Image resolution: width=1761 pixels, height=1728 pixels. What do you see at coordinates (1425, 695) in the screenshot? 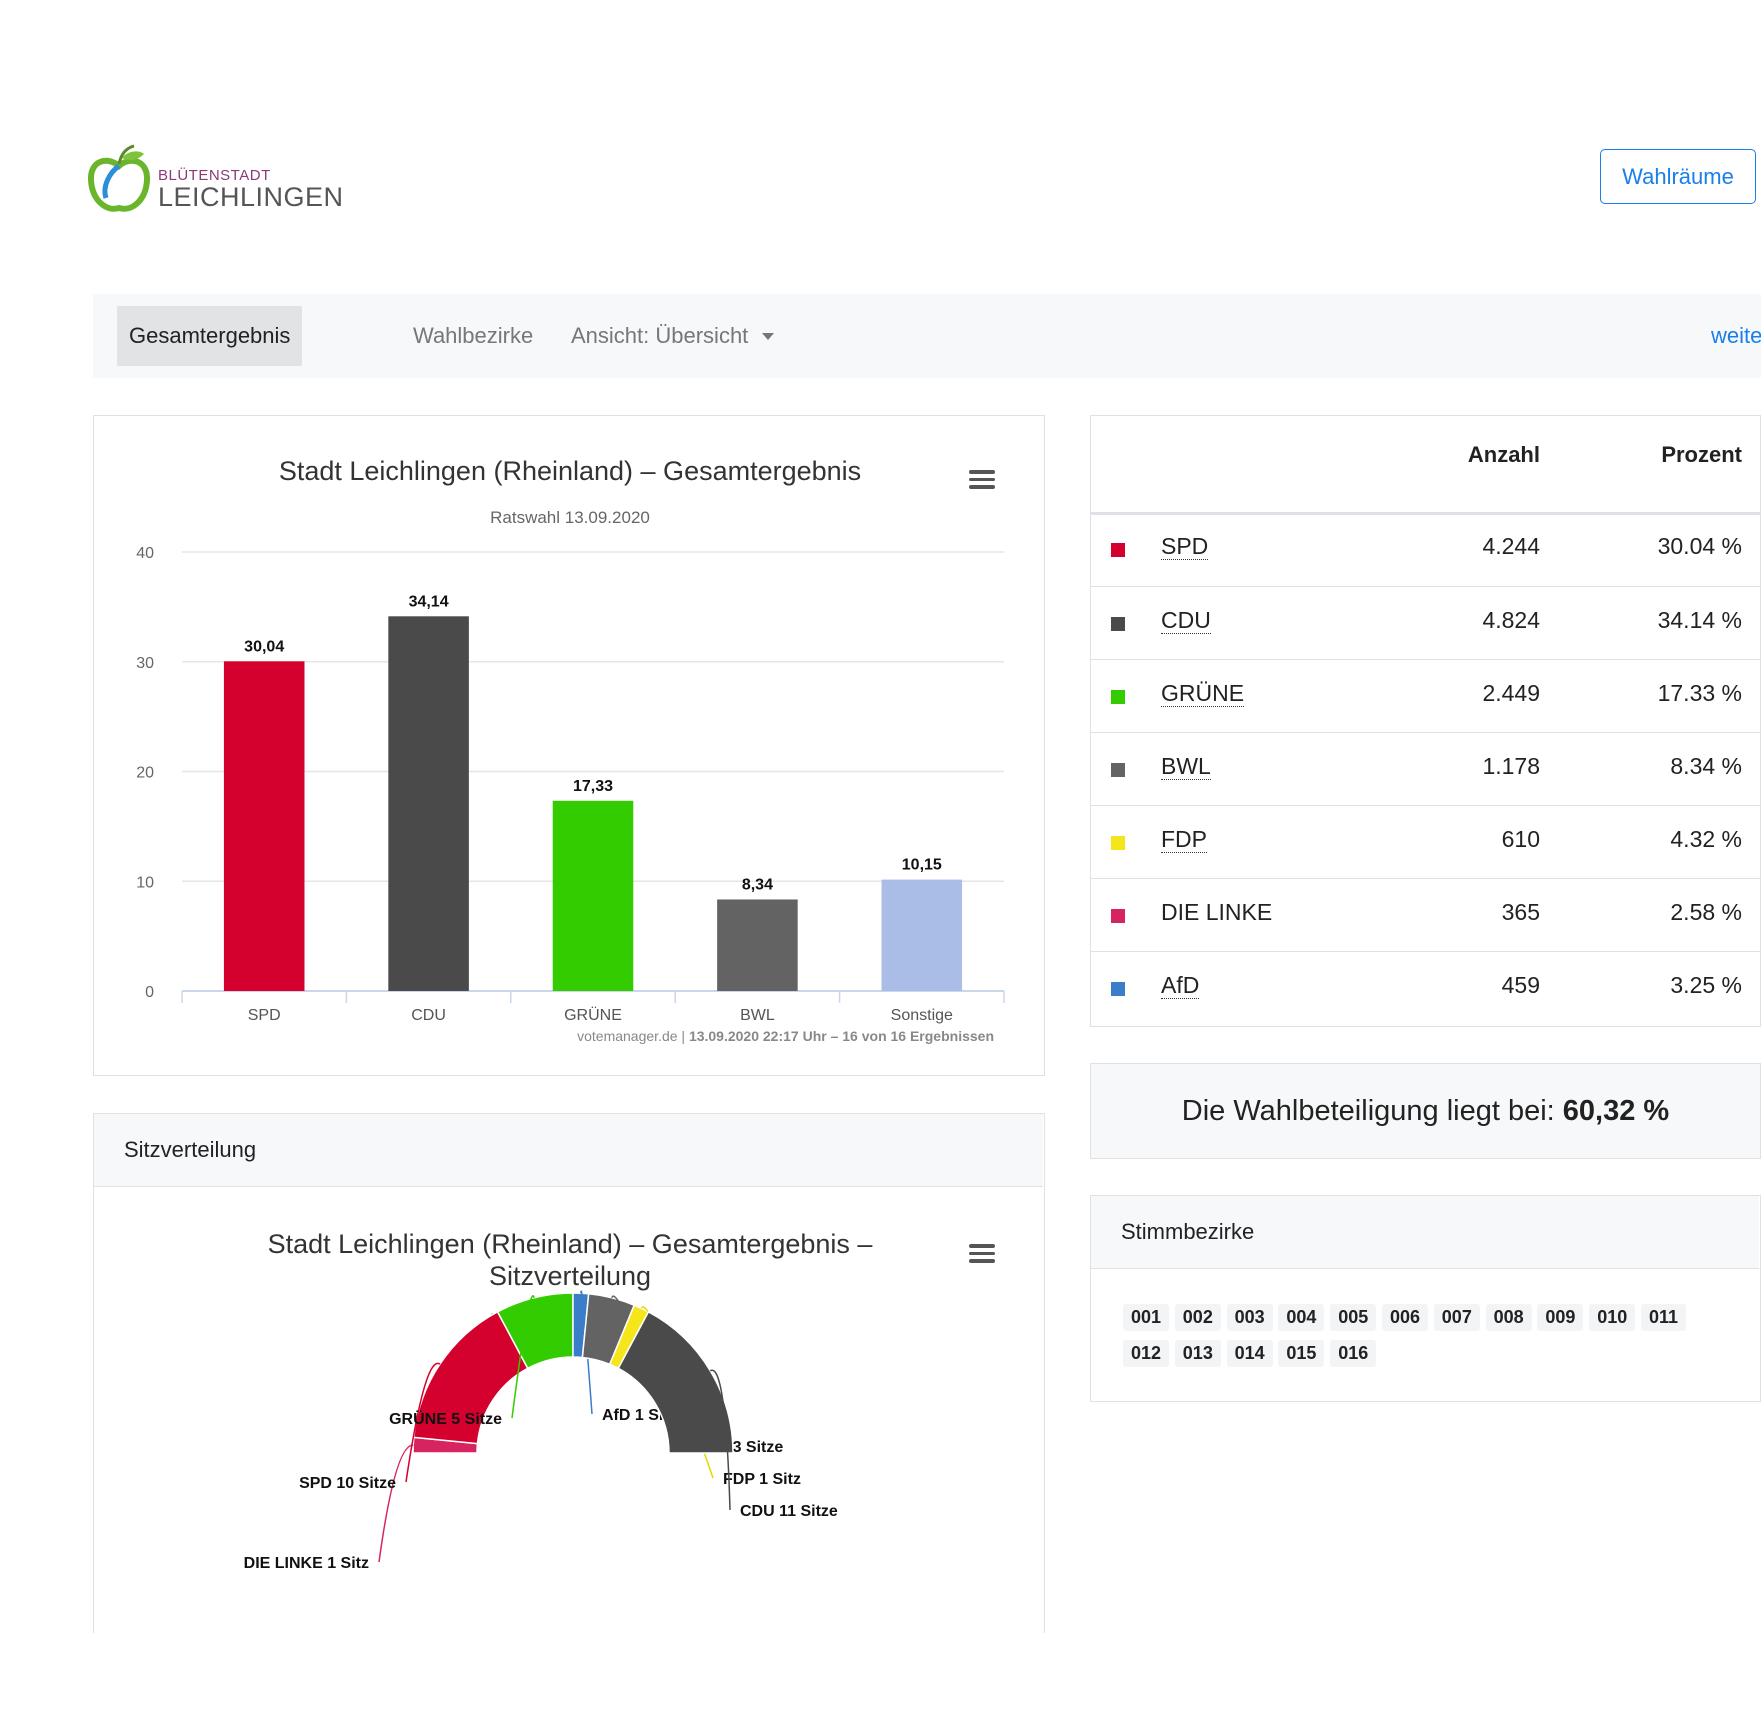
I see `table-row: GRÜNE 2.449 17.33 %` at bounding box center [1425, 695].